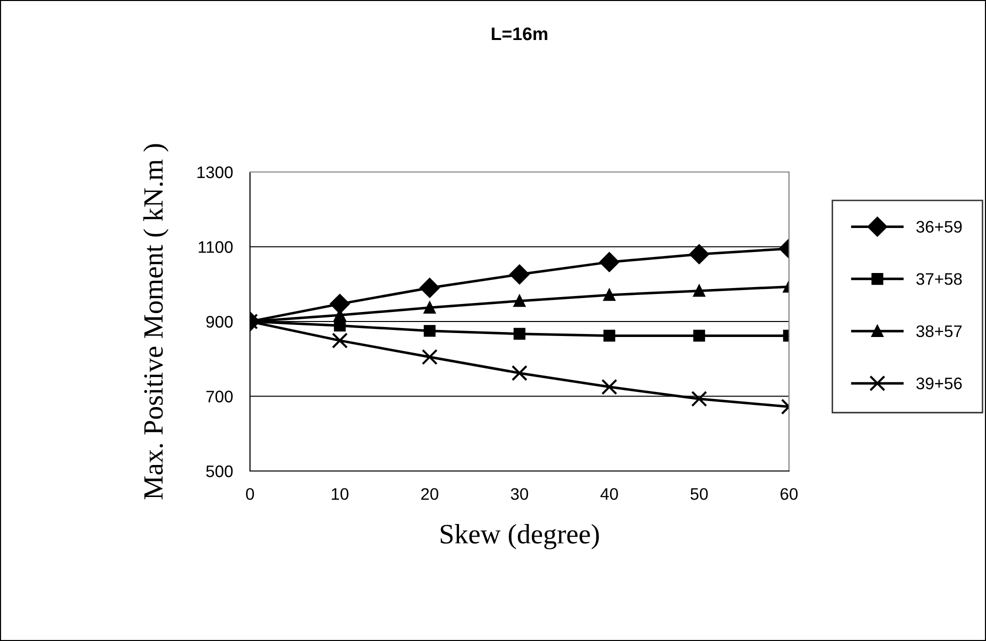 The image size is (986, 641). What do you see at coordinates (939, 384) in the screenshot?
I see `legend-label: 39+56` at bounding box center [939, 384].